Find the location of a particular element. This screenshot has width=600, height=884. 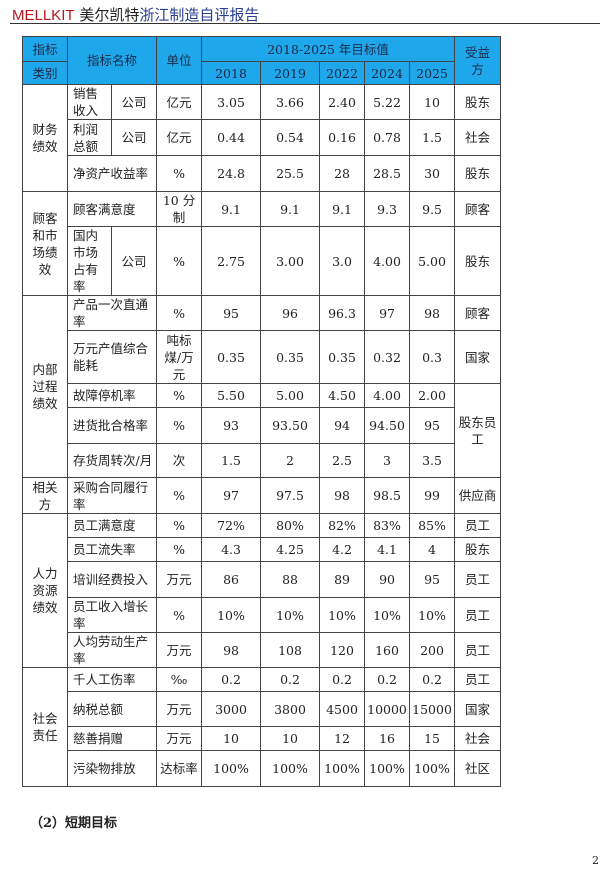

header-year: 2019 is located at coordinates (290, 73).